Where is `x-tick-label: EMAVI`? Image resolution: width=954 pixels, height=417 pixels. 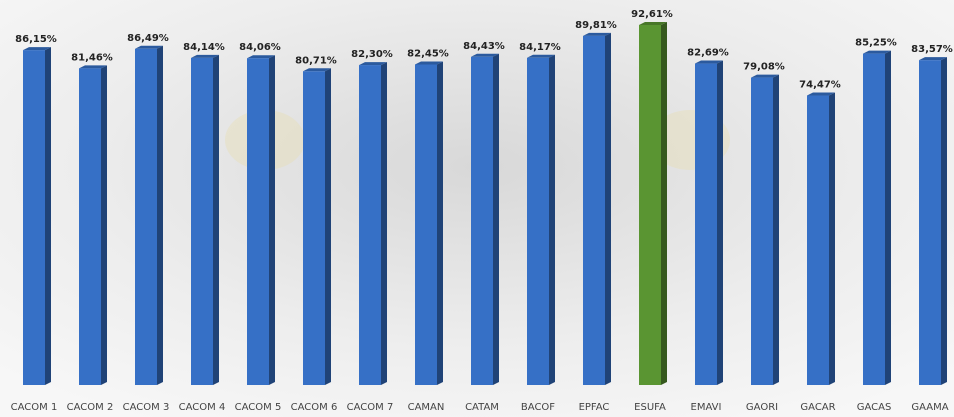
x-tick-label: EMAVI is located at coordinates (706, 407).